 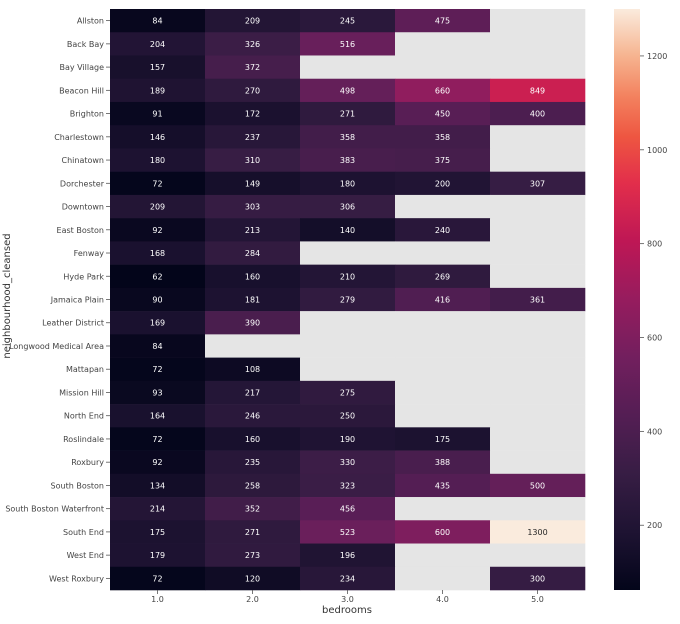 I want to click on cell-value-label: 271, so click(x=347, y=114).